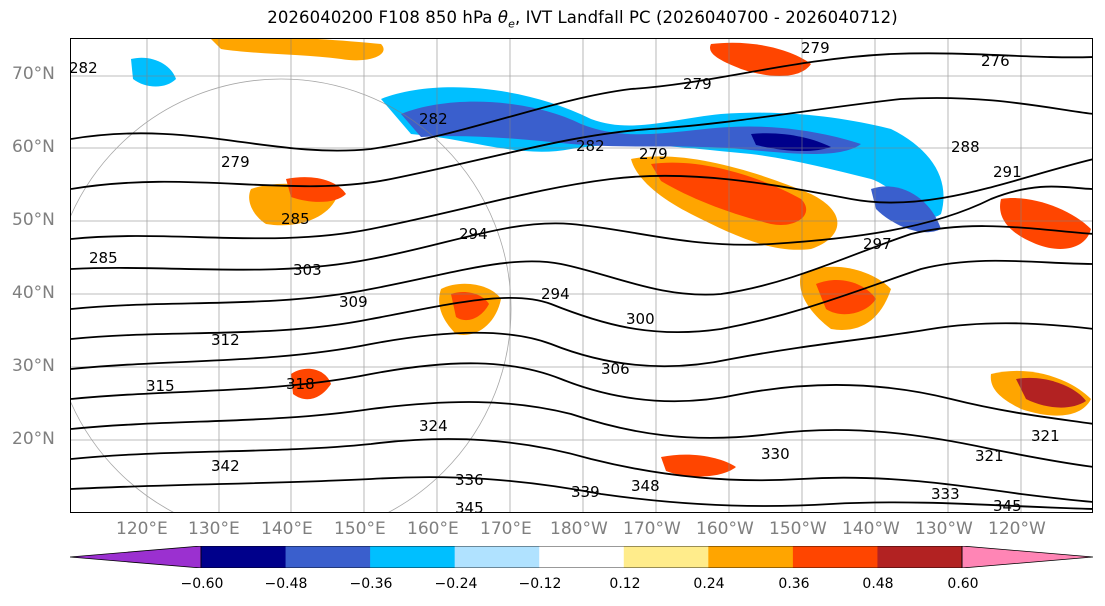 The height and width of the screenshot is (606, 1105). I want to click on colorbar, so click(581, 557).